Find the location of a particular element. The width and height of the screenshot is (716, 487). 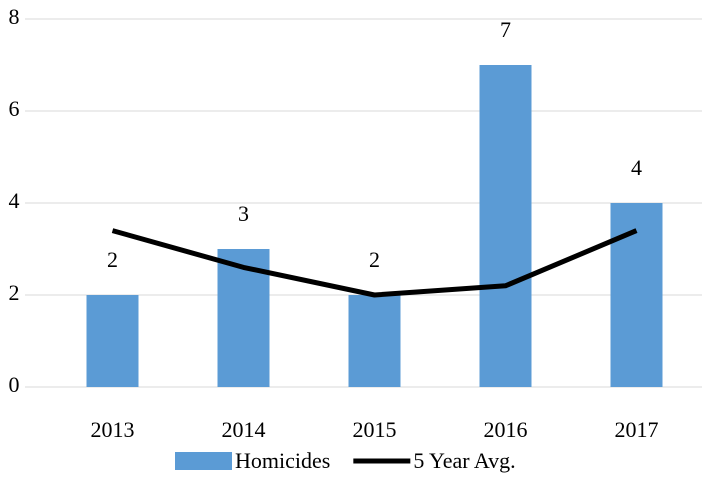

line is located at coordinates (374, 263).